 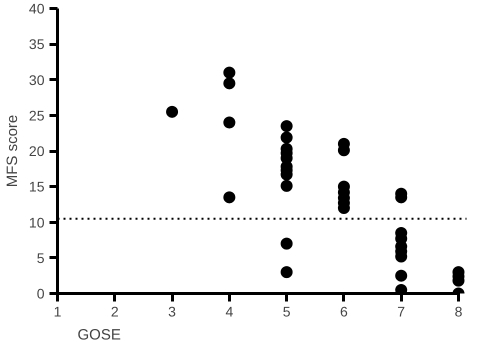 I want to click on y-tick-label: 35, so click(x=36, y=44).